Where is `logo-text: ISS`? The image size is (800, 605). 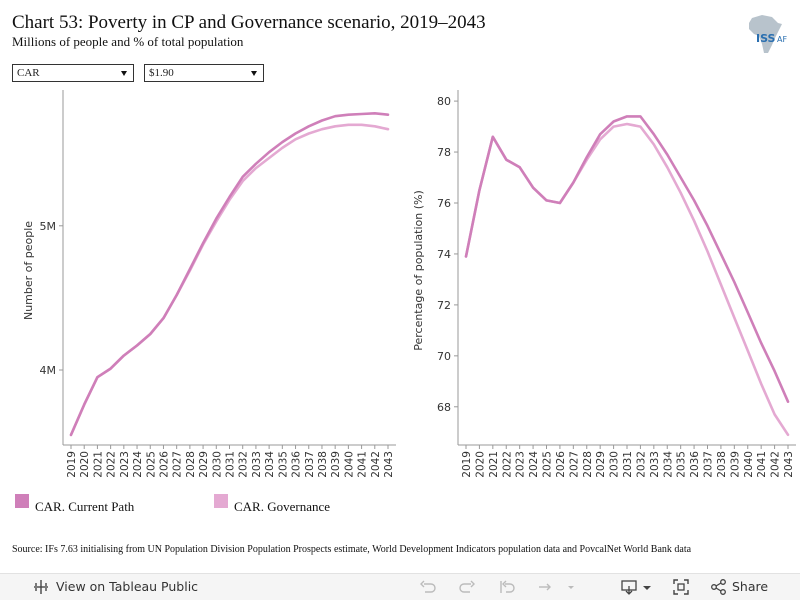
logo-text: ISS is located at coordinates (766, 38).